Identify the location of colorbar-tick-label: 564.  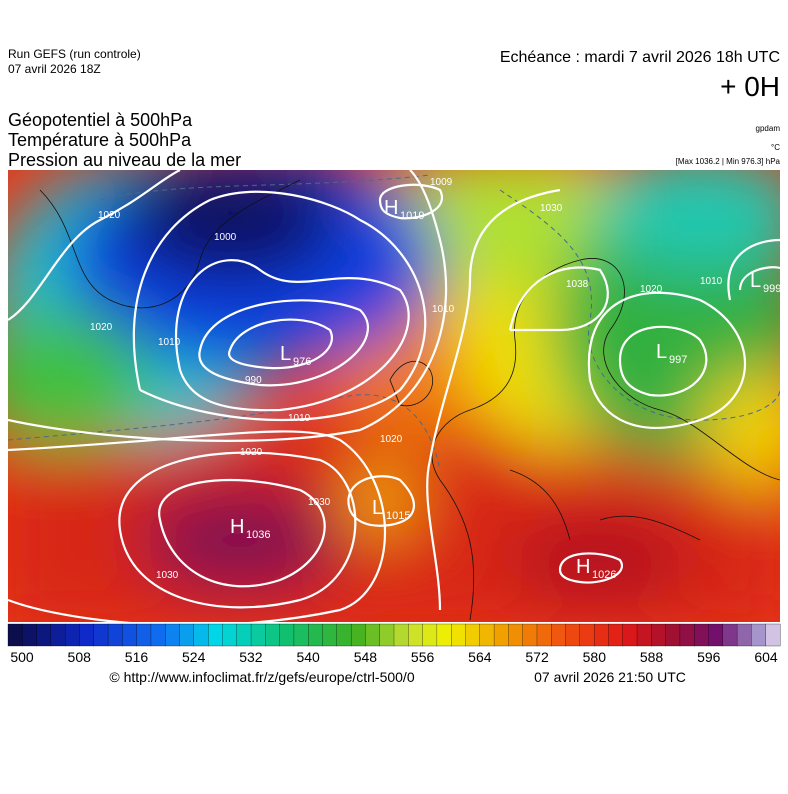
(480, 657).